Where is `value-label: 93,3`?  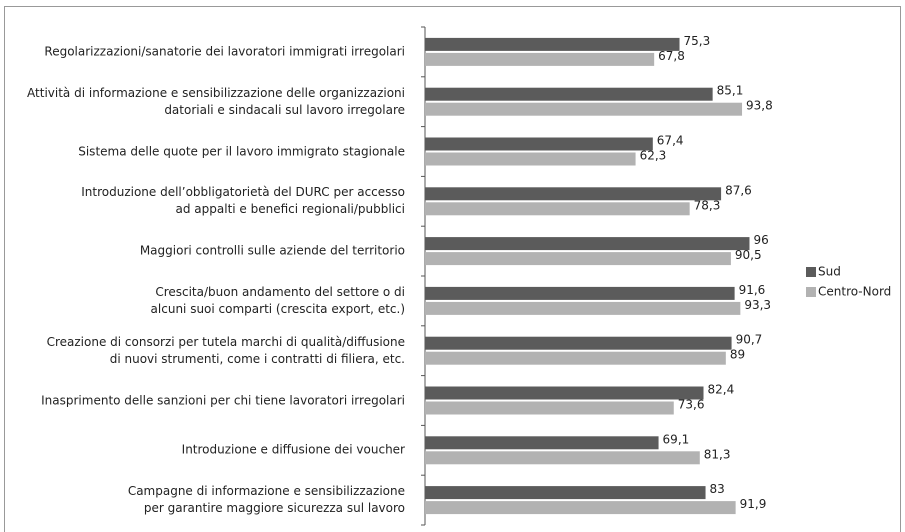
value-label: 93,3 is located at coordinates (757, 305).